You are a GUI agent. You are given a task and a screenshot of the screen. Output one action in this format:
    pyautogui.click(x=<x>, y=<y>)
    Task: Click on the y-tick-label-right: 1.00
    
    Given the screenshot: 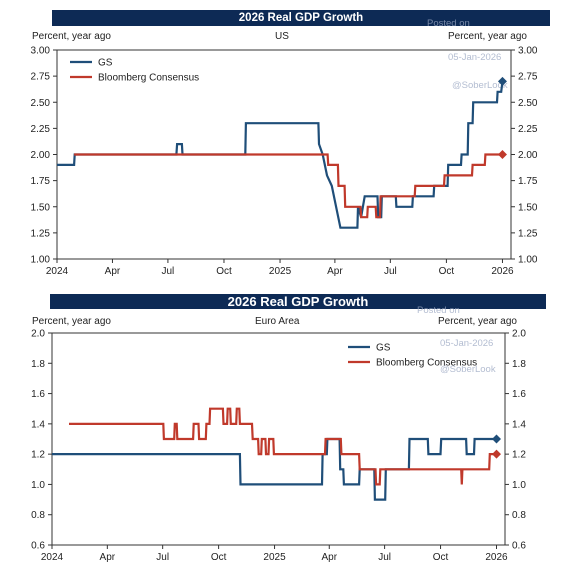 What is the action you would take?
    pyautogui.click(x=528, y=260)
    